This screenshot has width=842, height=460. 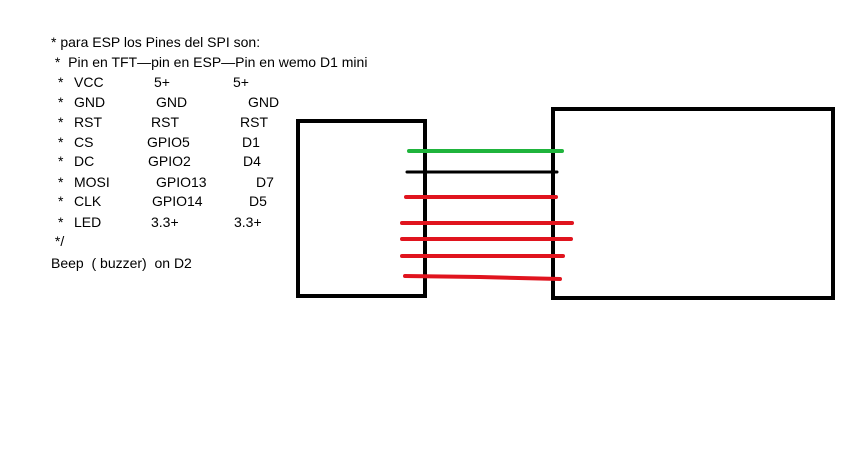 What do you see at coordinates (251, 142) in the screenshot?
I see `row-d1-pin: D1` at bounding box center [251, 142].